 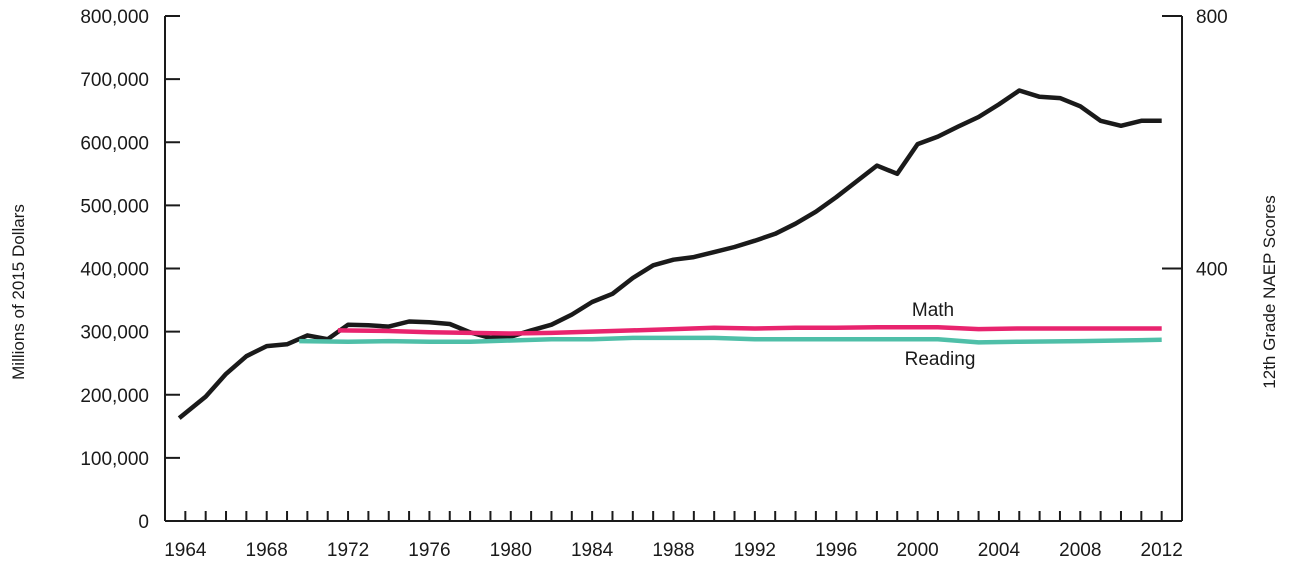 What do you see at coordinates (114, 459) in the screenshot?
I see `y-left-tick-label: 100,000` at bounding box center [114, 459].